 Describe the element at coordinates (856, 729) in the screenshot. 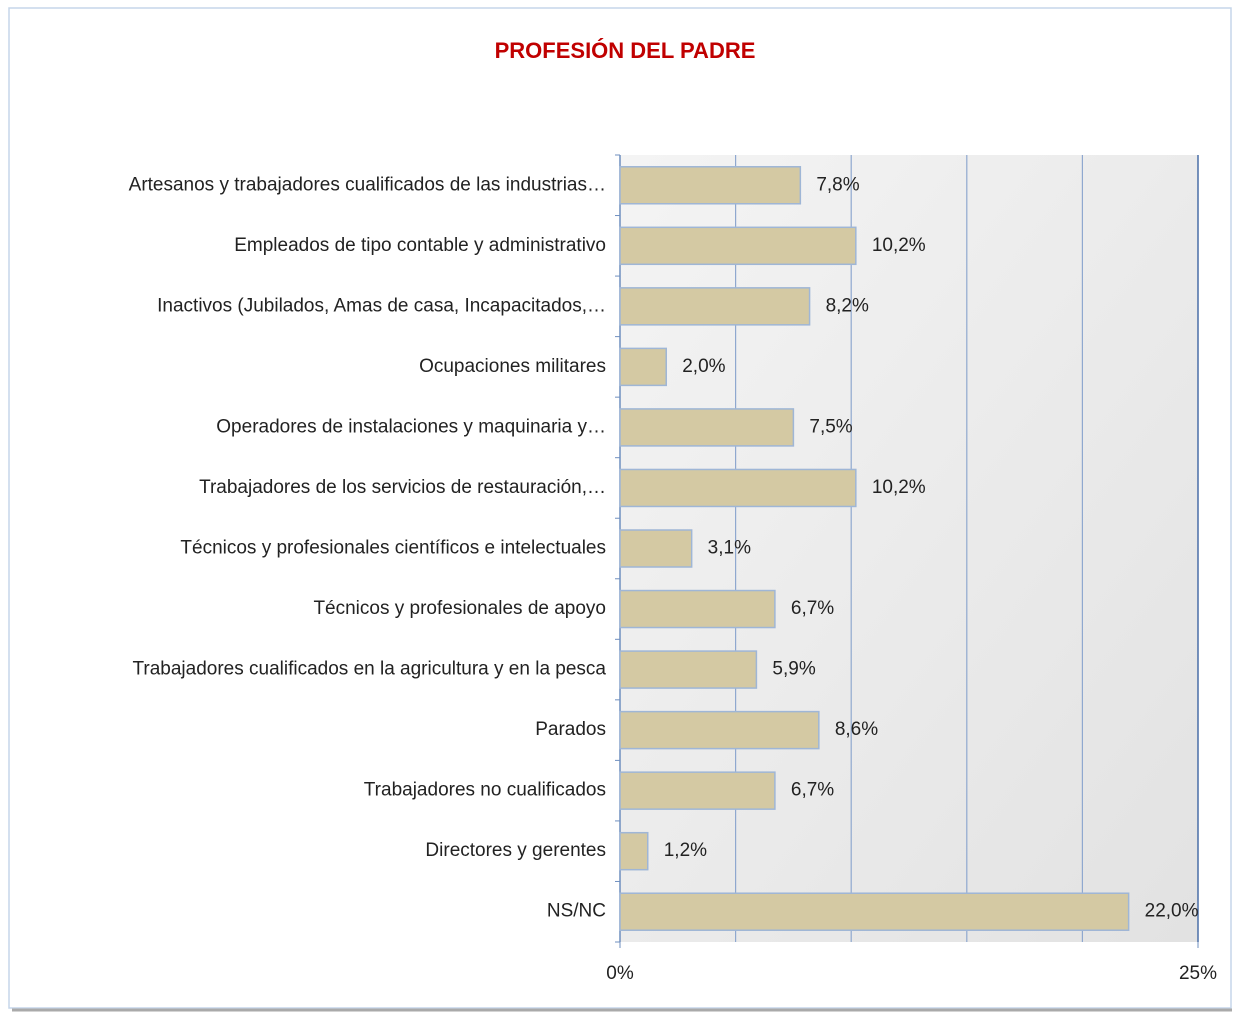

I see `value-label: 8,6%` at that location.